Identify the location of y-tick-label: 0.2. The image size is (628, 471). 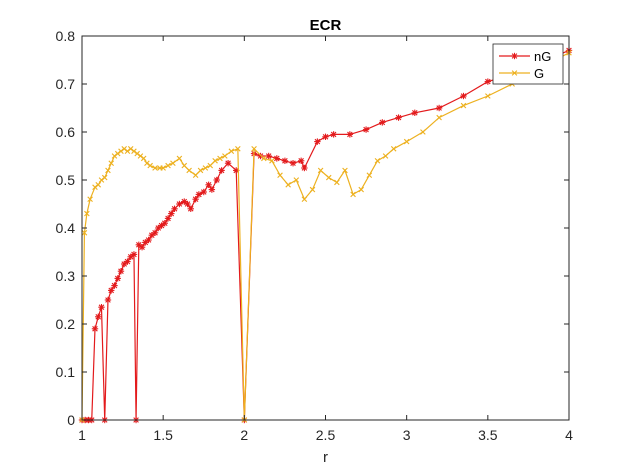
(66, 324).